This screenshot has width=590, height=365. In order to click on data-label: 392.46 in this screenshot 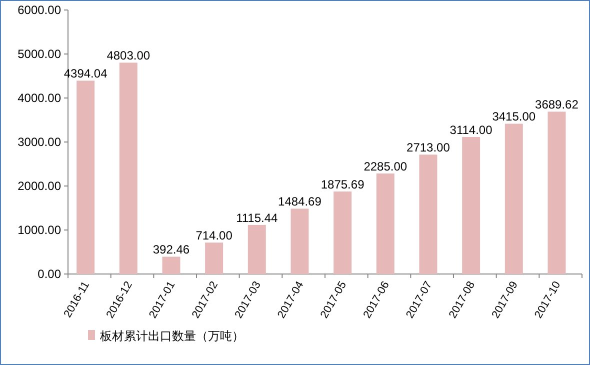, I will do `click(171, 249)`.